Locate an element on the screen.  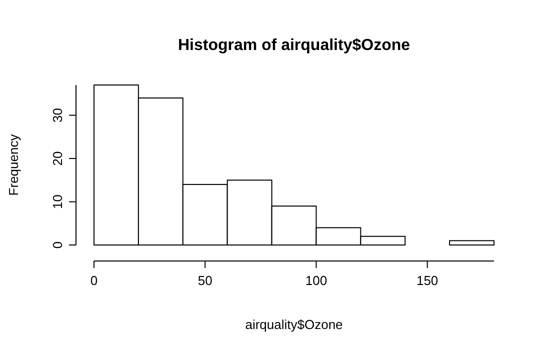
x-tick-label: 100 is located at coordinates (316, 280).